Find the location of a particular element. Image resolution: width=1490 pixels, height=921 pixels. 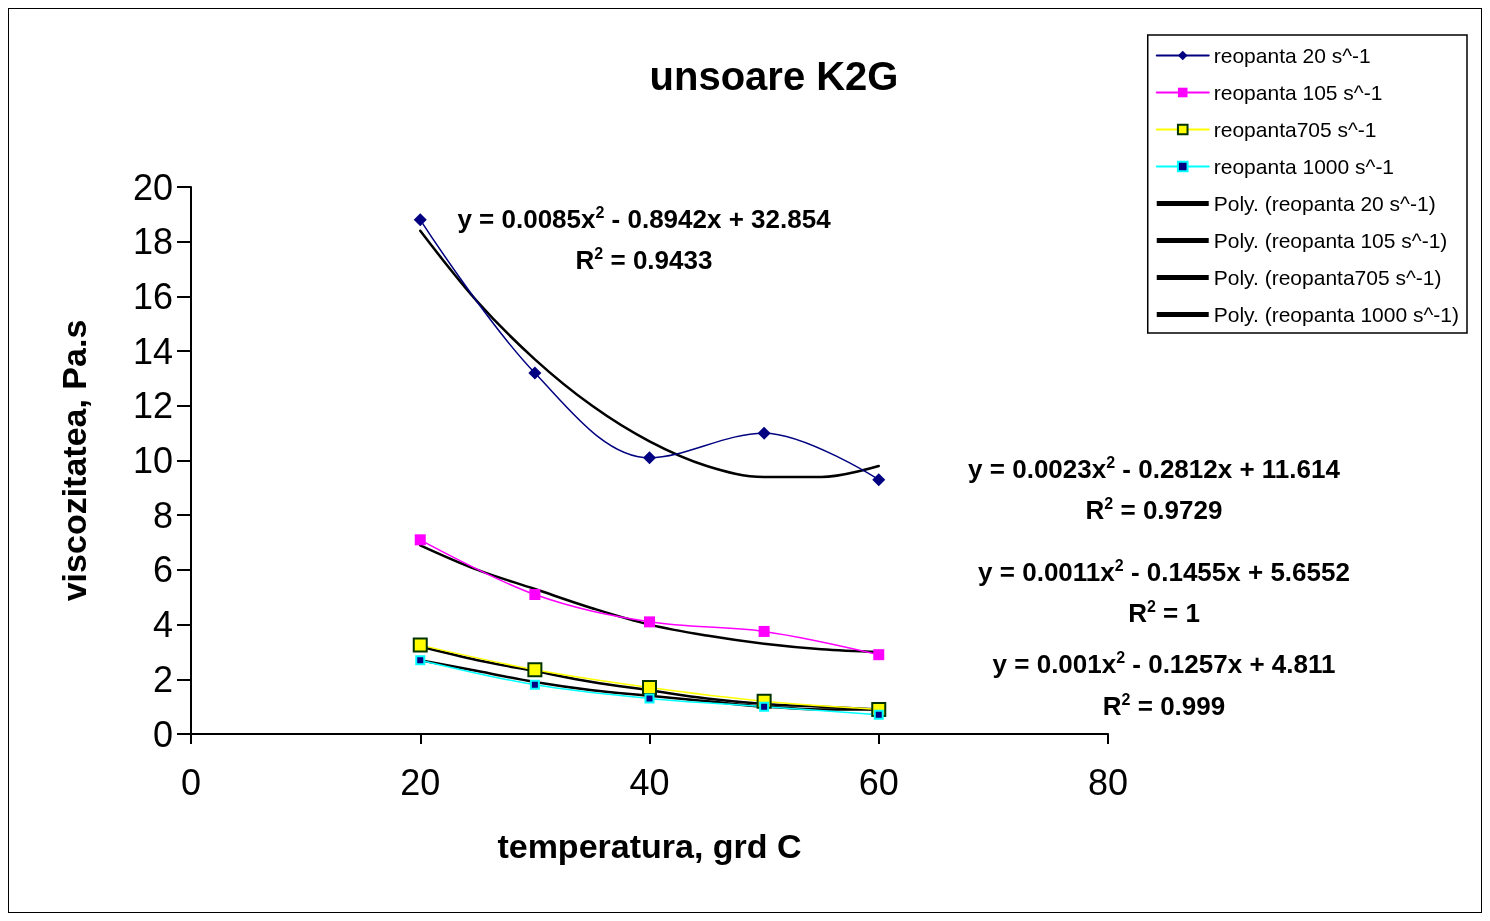

legend-label: reopanta 20 s^-1 is located at coordinates (1292, 55).